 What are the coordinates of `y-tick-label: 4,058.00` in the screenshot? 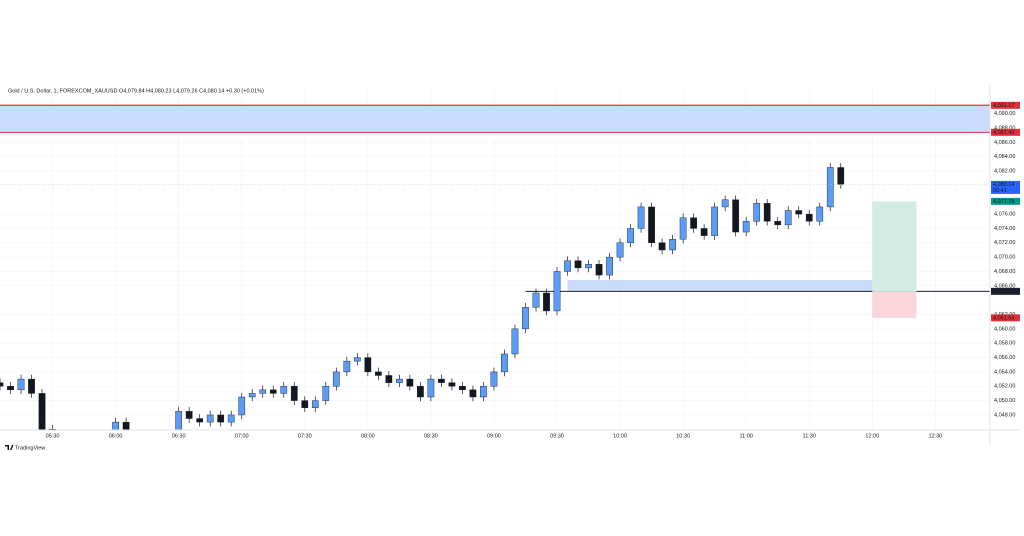 It's located at (1004, 344).